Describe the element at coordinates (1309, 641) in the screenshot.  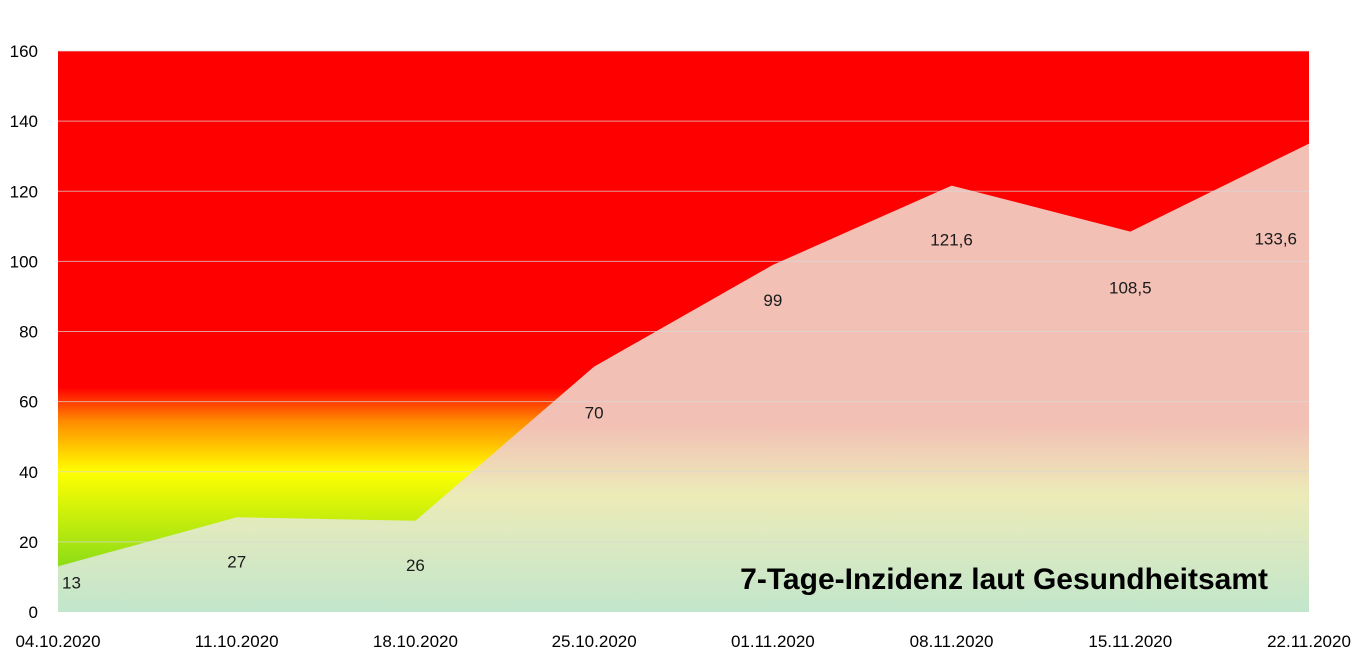
I see `x-tick-label: 22.11.2020` at that location.